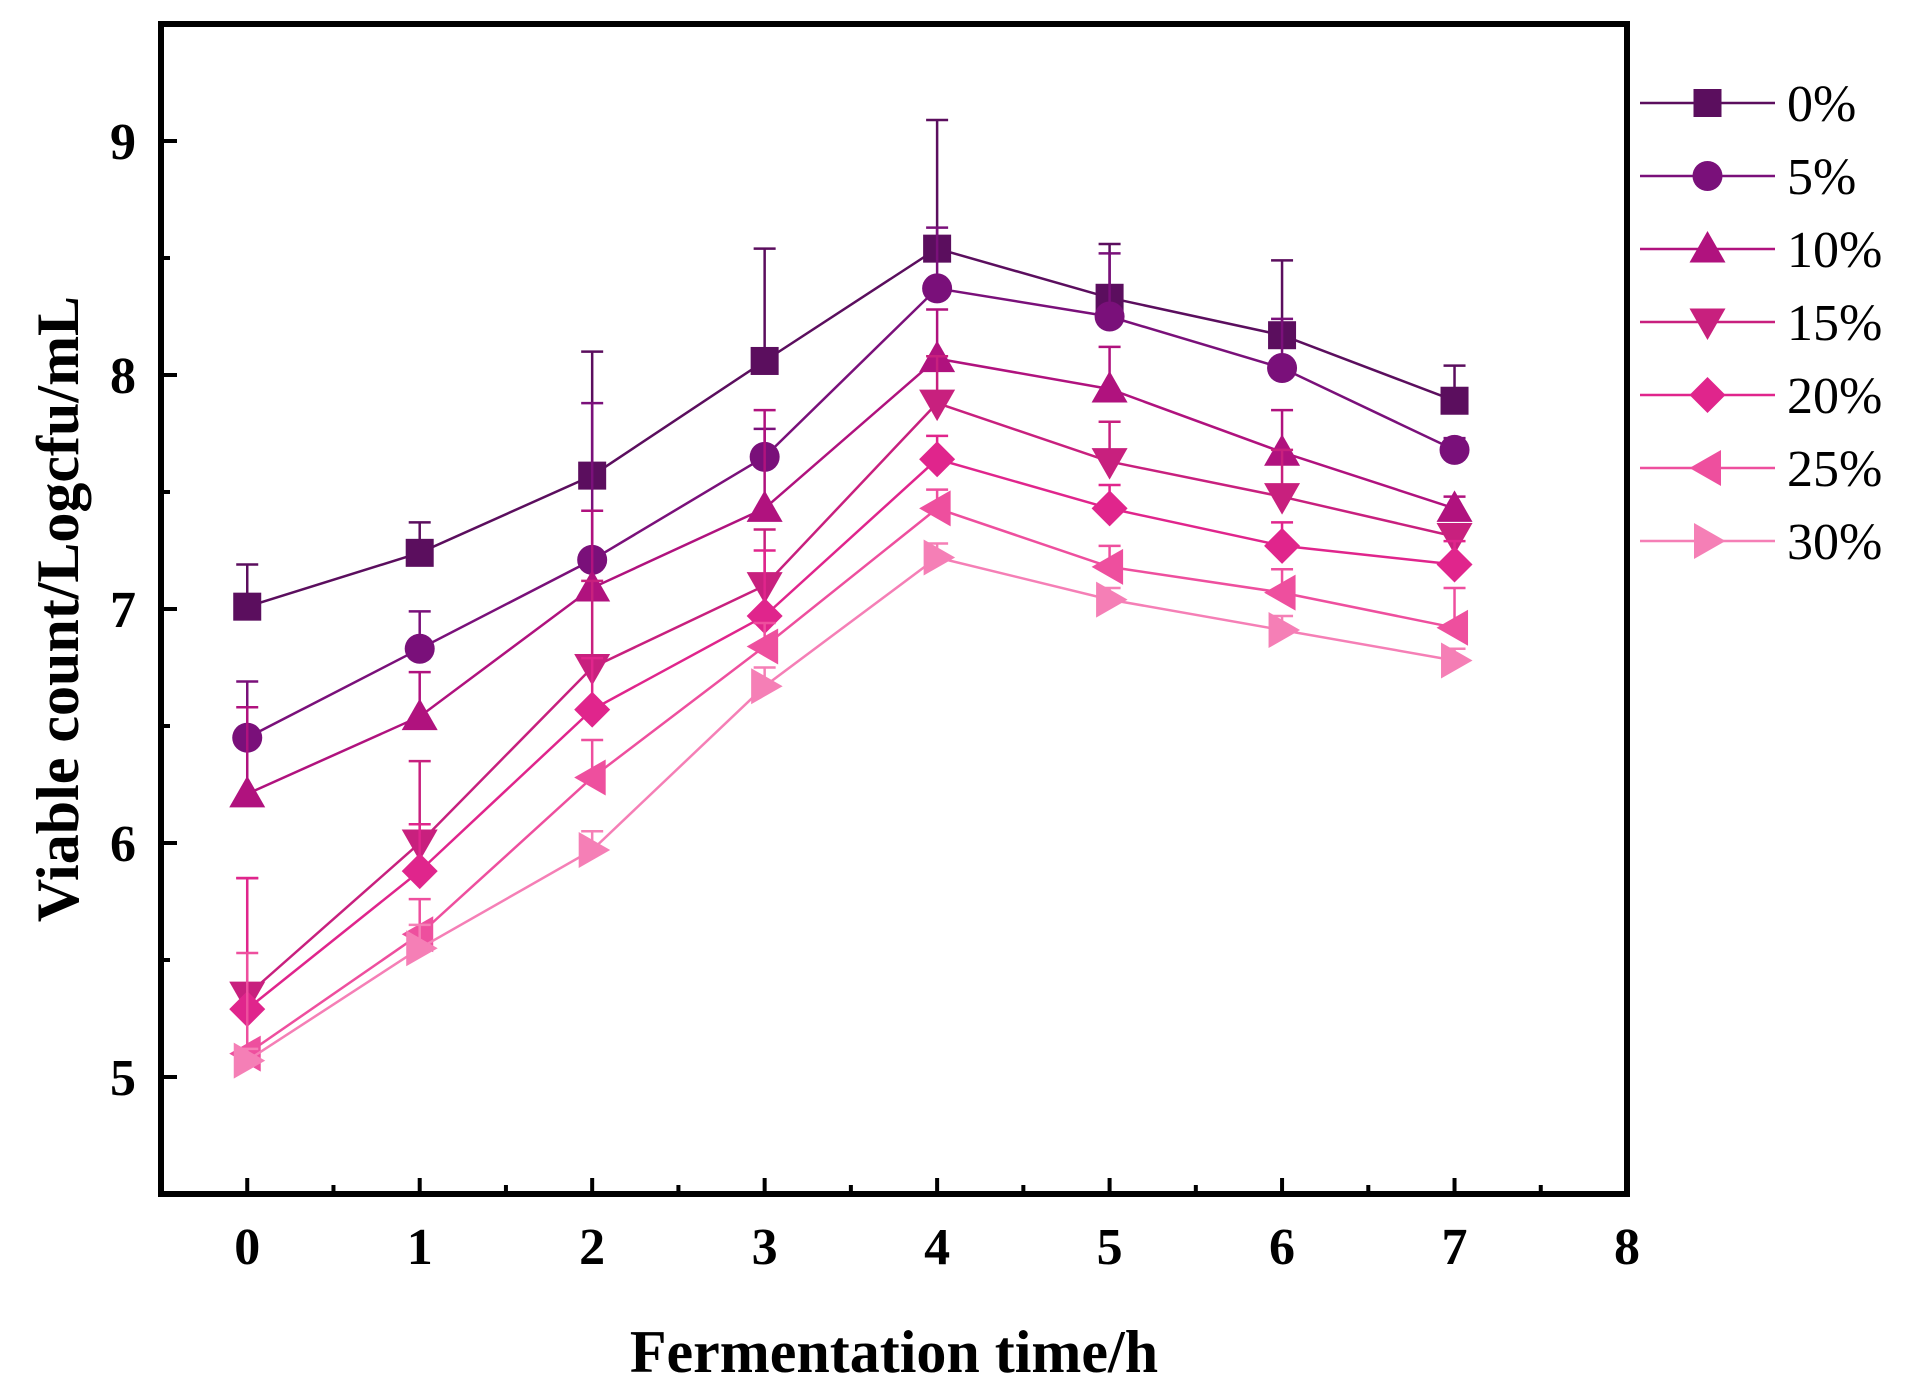 This screenshot has height=1396, width=1919. Describe the element at coordinates (420, 1247) in the screenshot. I see `x-tick-label: 1` at that location.